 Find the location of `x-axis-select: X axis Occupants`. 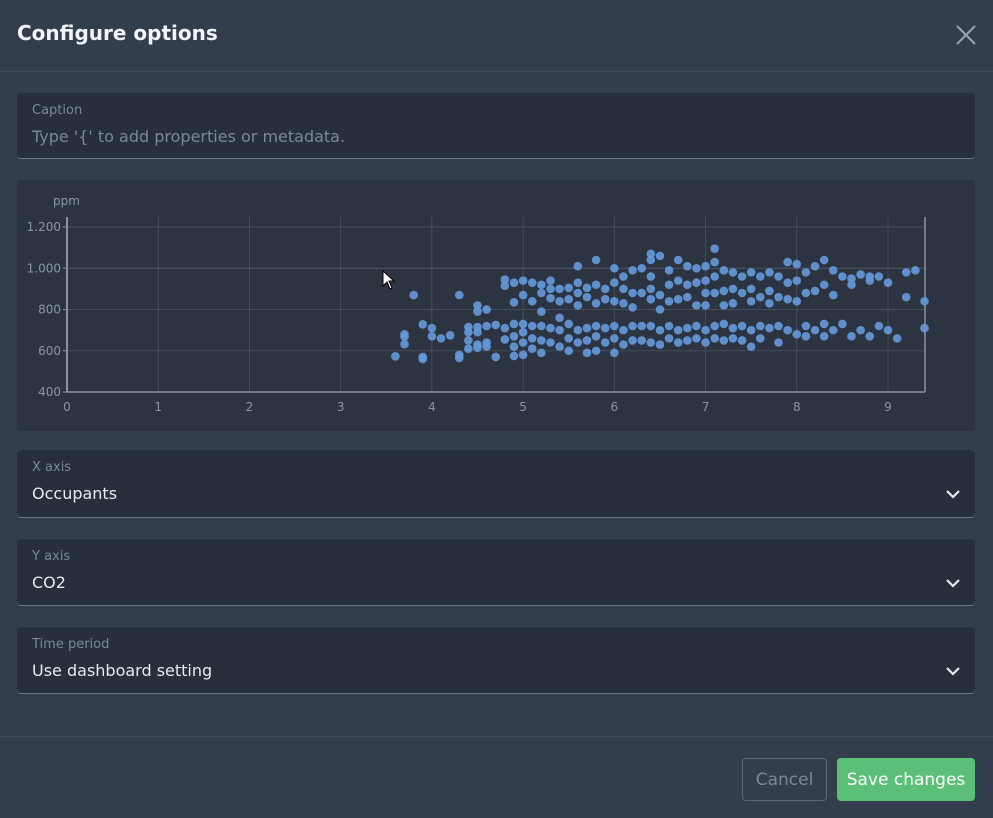

x-axis-select: X axis Occupants is located at coordinates (496, 484).